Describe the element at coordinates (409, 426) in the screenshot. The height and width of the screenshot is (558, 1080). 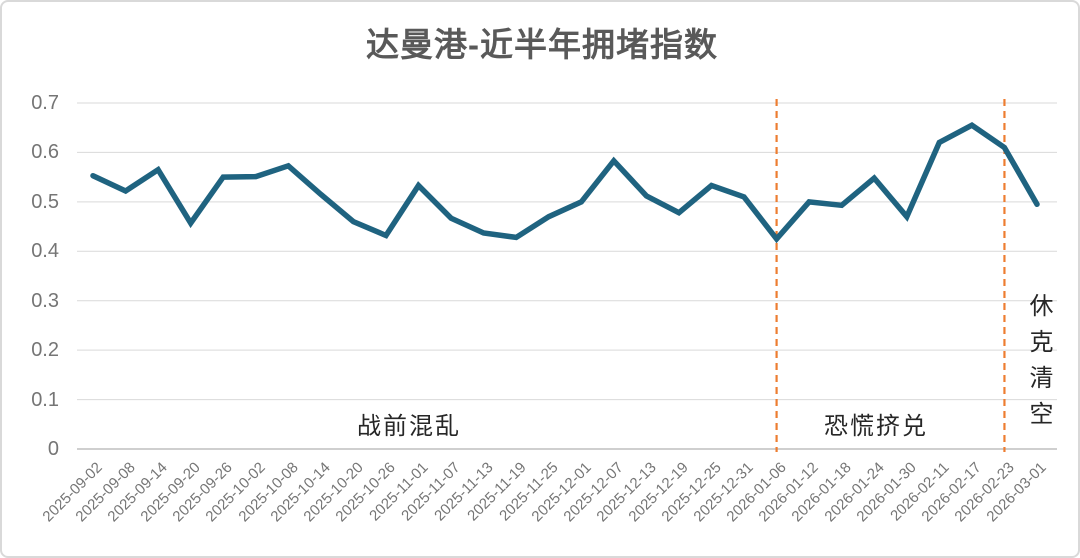
I see `annotation-pre-war-chaos: 战前混乱` at that location.